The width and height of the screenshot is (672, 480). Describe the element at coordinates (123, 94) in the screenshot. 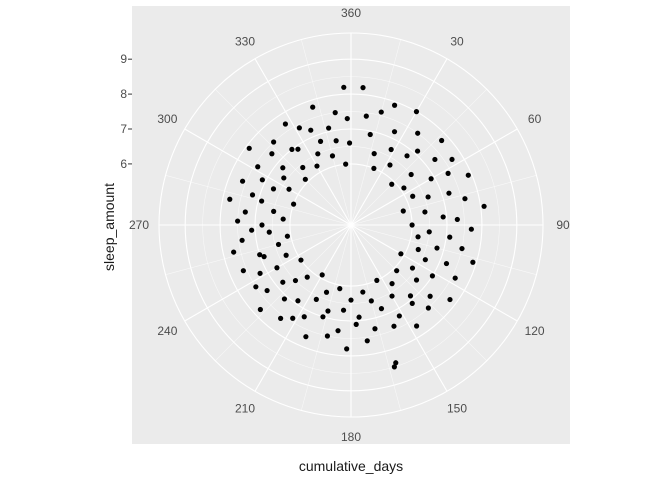

I see `y-tick-label: 8` at that location.